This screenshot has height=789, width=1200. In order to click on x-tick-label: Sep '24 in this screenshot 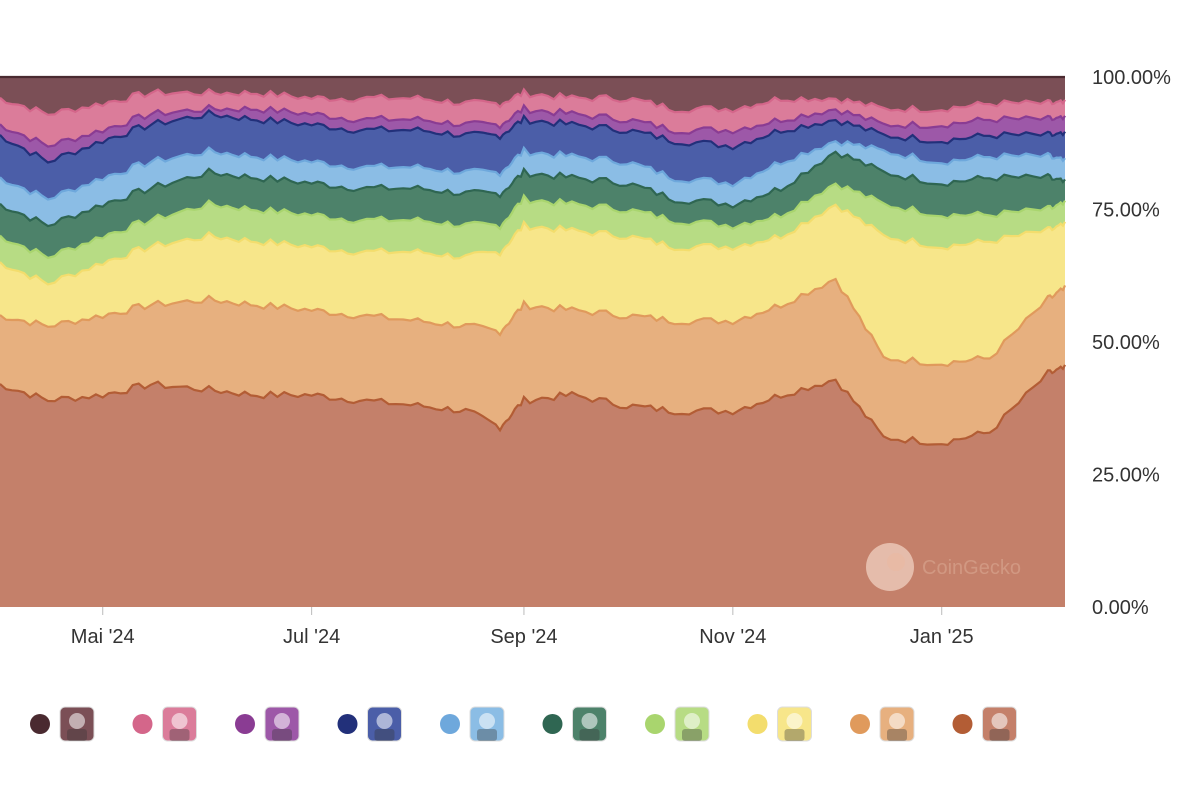, I will do `click(523, 637)`.